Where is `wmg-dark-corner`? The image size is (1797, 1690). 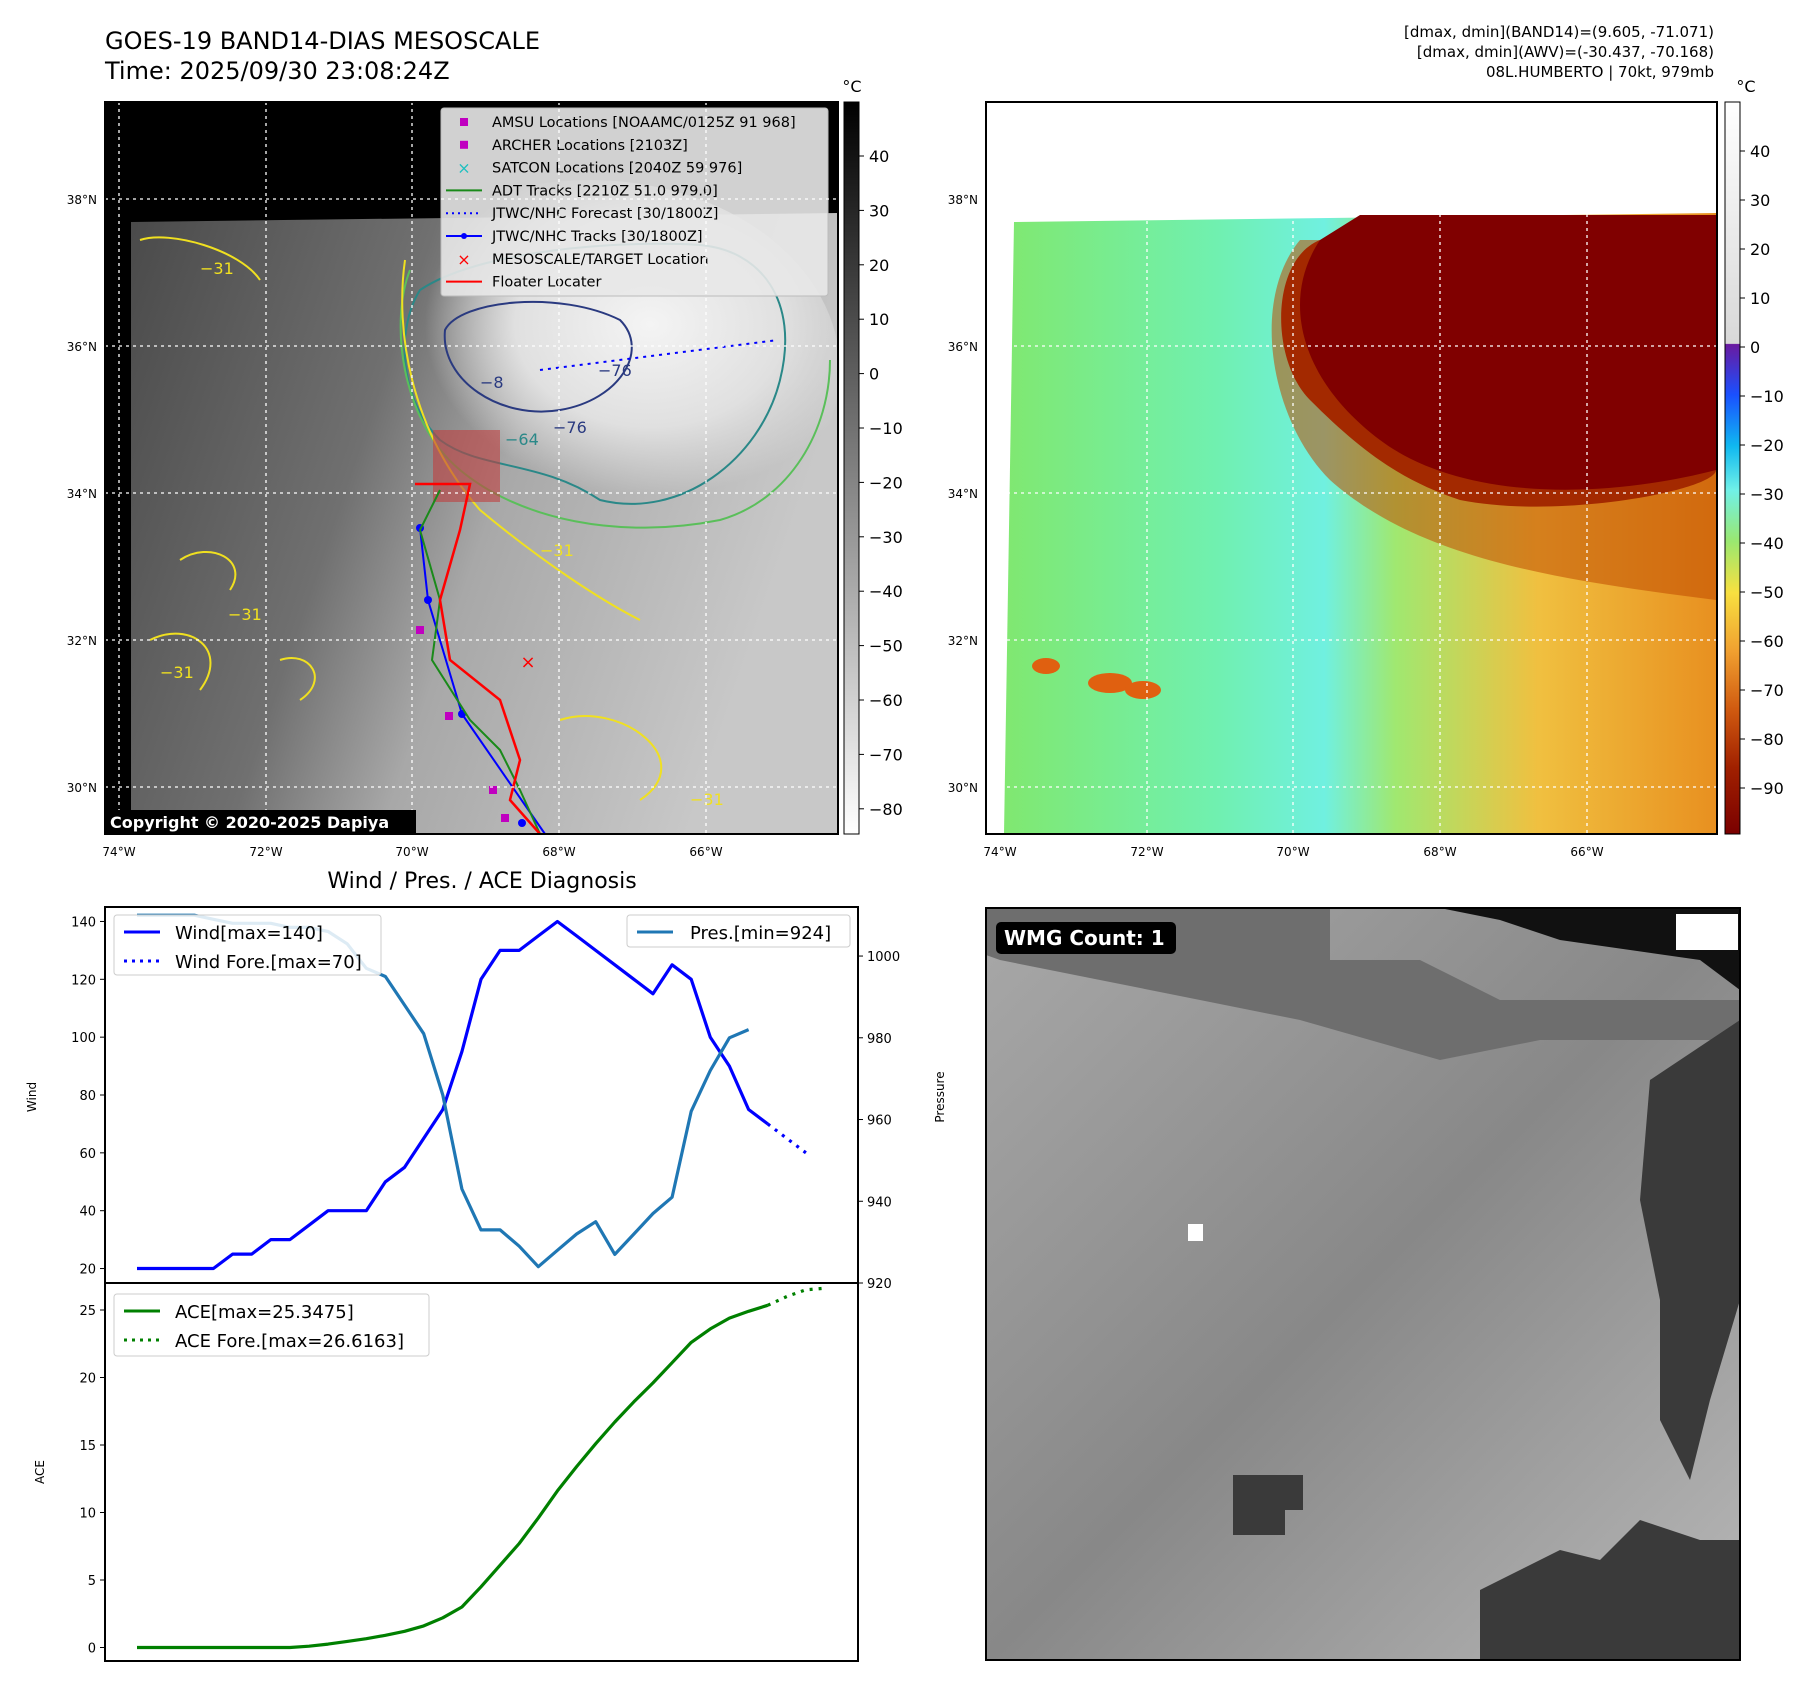
wmg-dark-corner is located at coordinates (1610, 1590).